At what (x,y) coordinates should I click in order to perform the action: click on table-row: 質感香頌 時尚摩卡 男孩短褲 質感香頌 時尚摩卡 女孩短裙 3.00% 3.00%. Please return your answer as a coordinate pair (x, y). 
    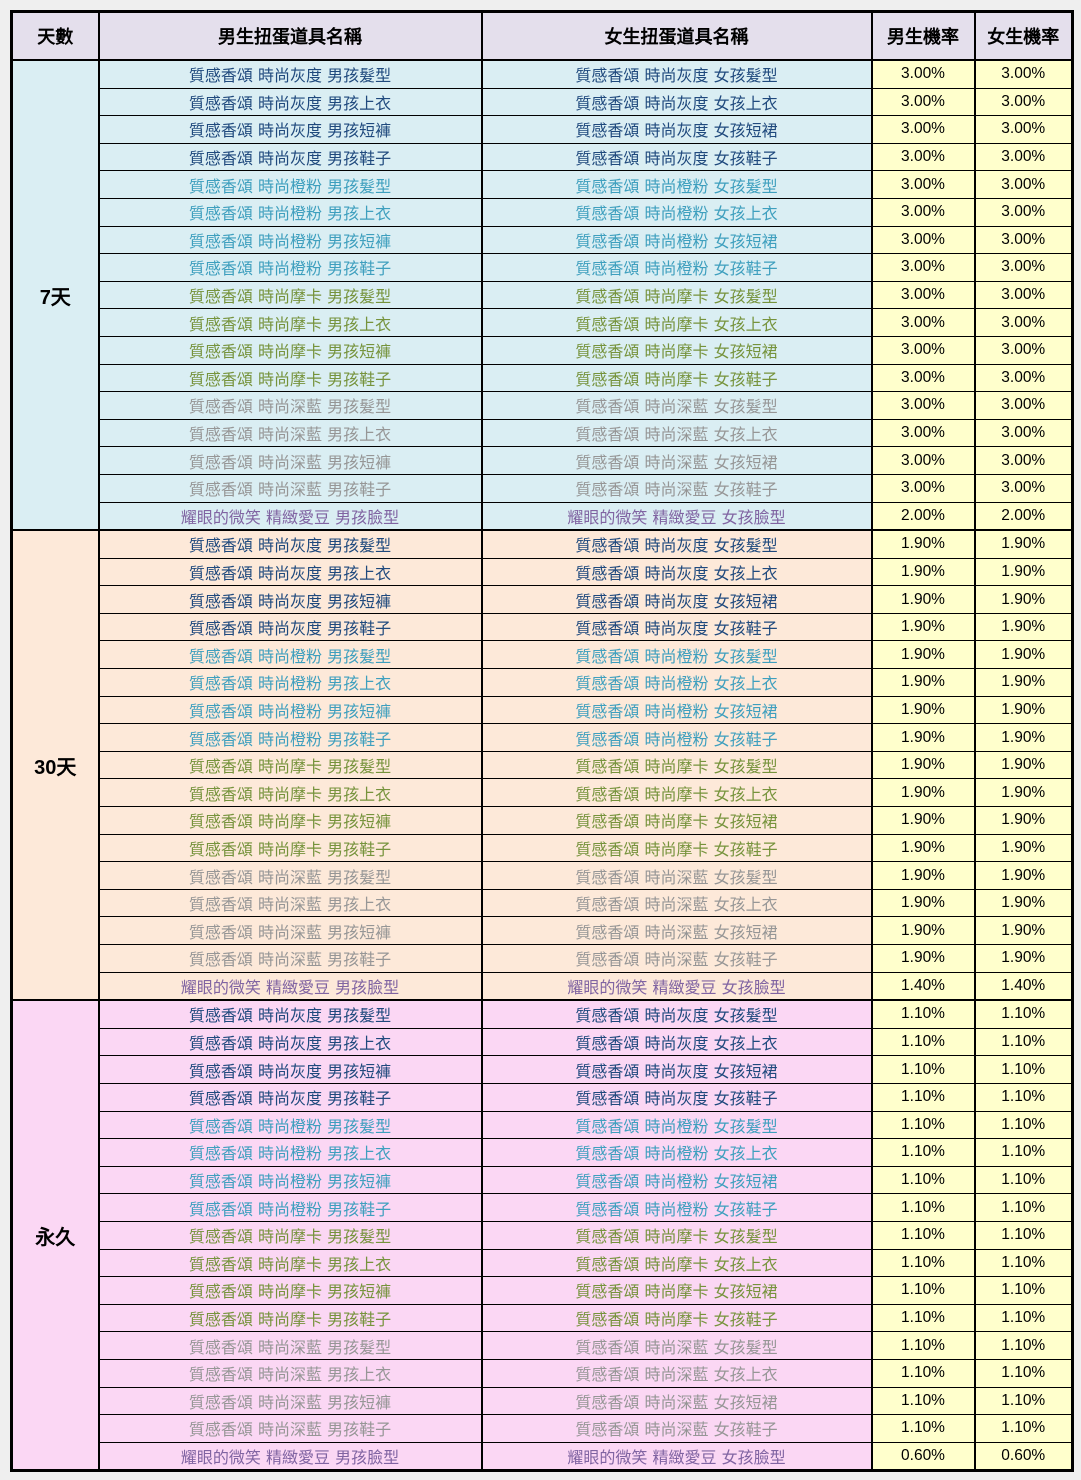
    Looking at the image, I should click on (542, 350).